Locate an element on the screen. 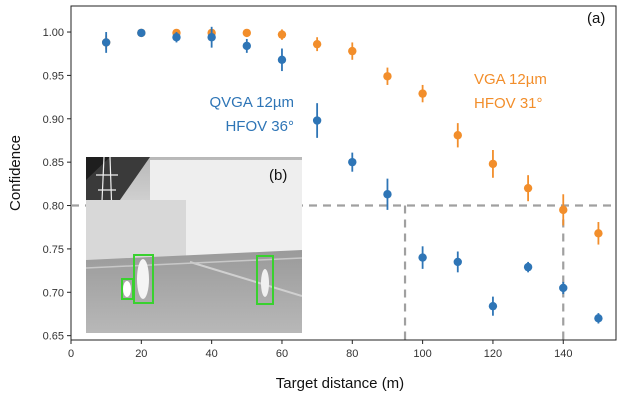 The image size is (617, 396). y-axis-ticks: 0.65 0.70 0.75 0.80 0.85 0.90 0.95 1.00 is located at coordinates (57, 185).